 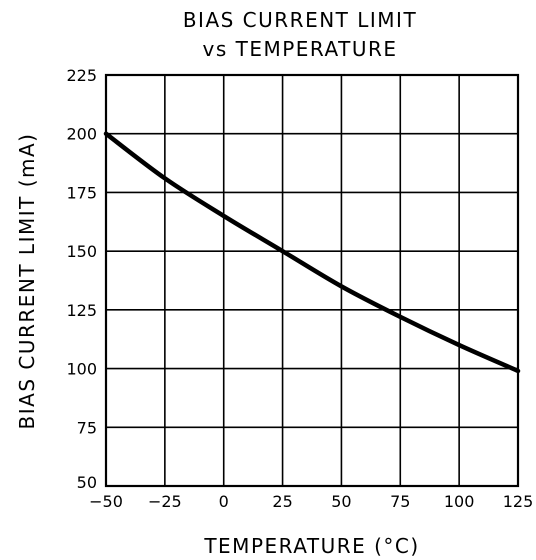 What do you see at coordinates (81, 251) in the screenshot?
I see `y-tick-label: 150` at bounding box center [81, 251].